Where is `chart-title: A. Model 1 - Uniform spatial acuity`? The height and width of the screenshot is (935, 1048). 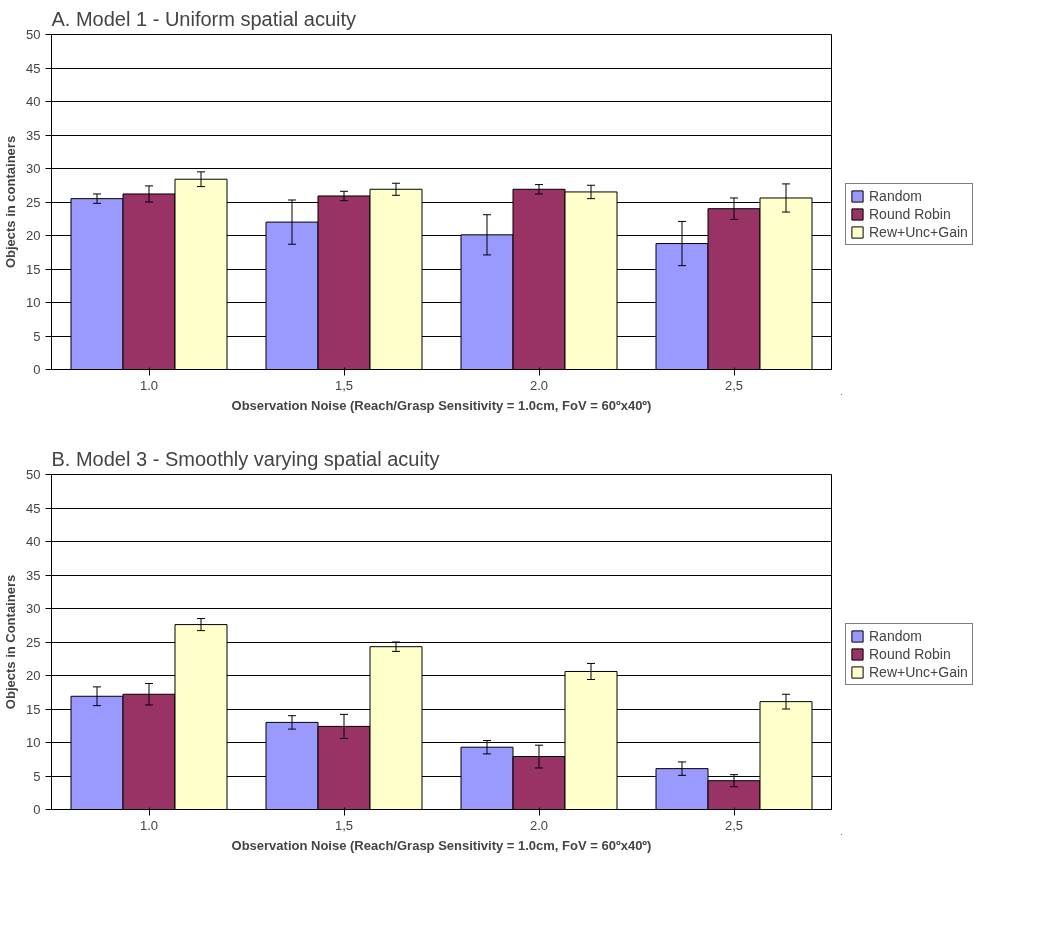
chart-title: A. Model 1 - Uniform spatial acuity is located at coordinates (204, 18).